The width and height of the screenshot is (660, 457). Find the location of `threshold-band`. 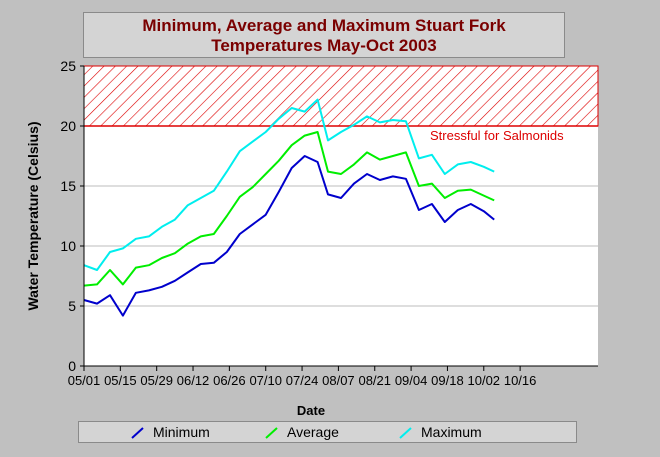

threshold-band is located at coordinates (341, 96).